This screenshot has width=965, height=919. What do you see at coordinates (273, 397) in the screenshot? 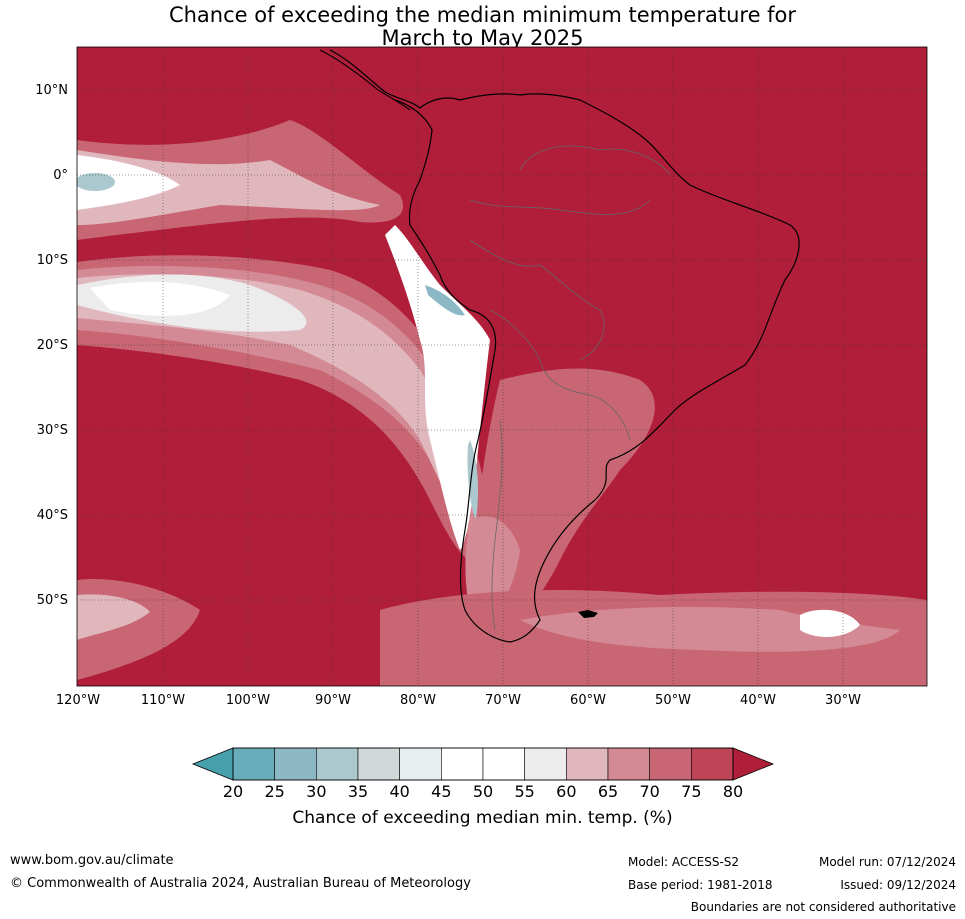
I see `se-pacific-band-light` at bounding box center [273, 397].